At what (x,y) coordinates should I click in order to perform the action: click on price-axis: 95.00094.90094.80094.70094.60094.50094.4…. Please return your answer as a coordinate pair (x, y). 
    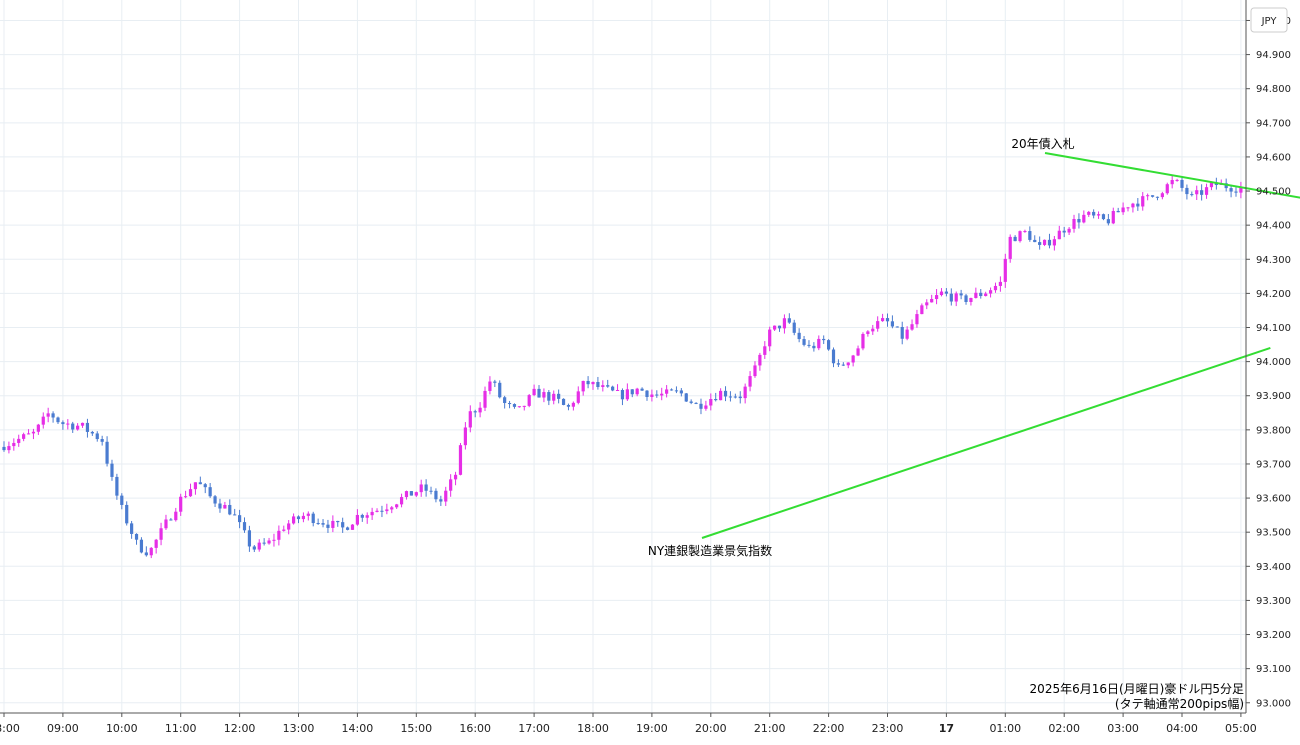
    Looking at the image, I should click on (1268, 362).